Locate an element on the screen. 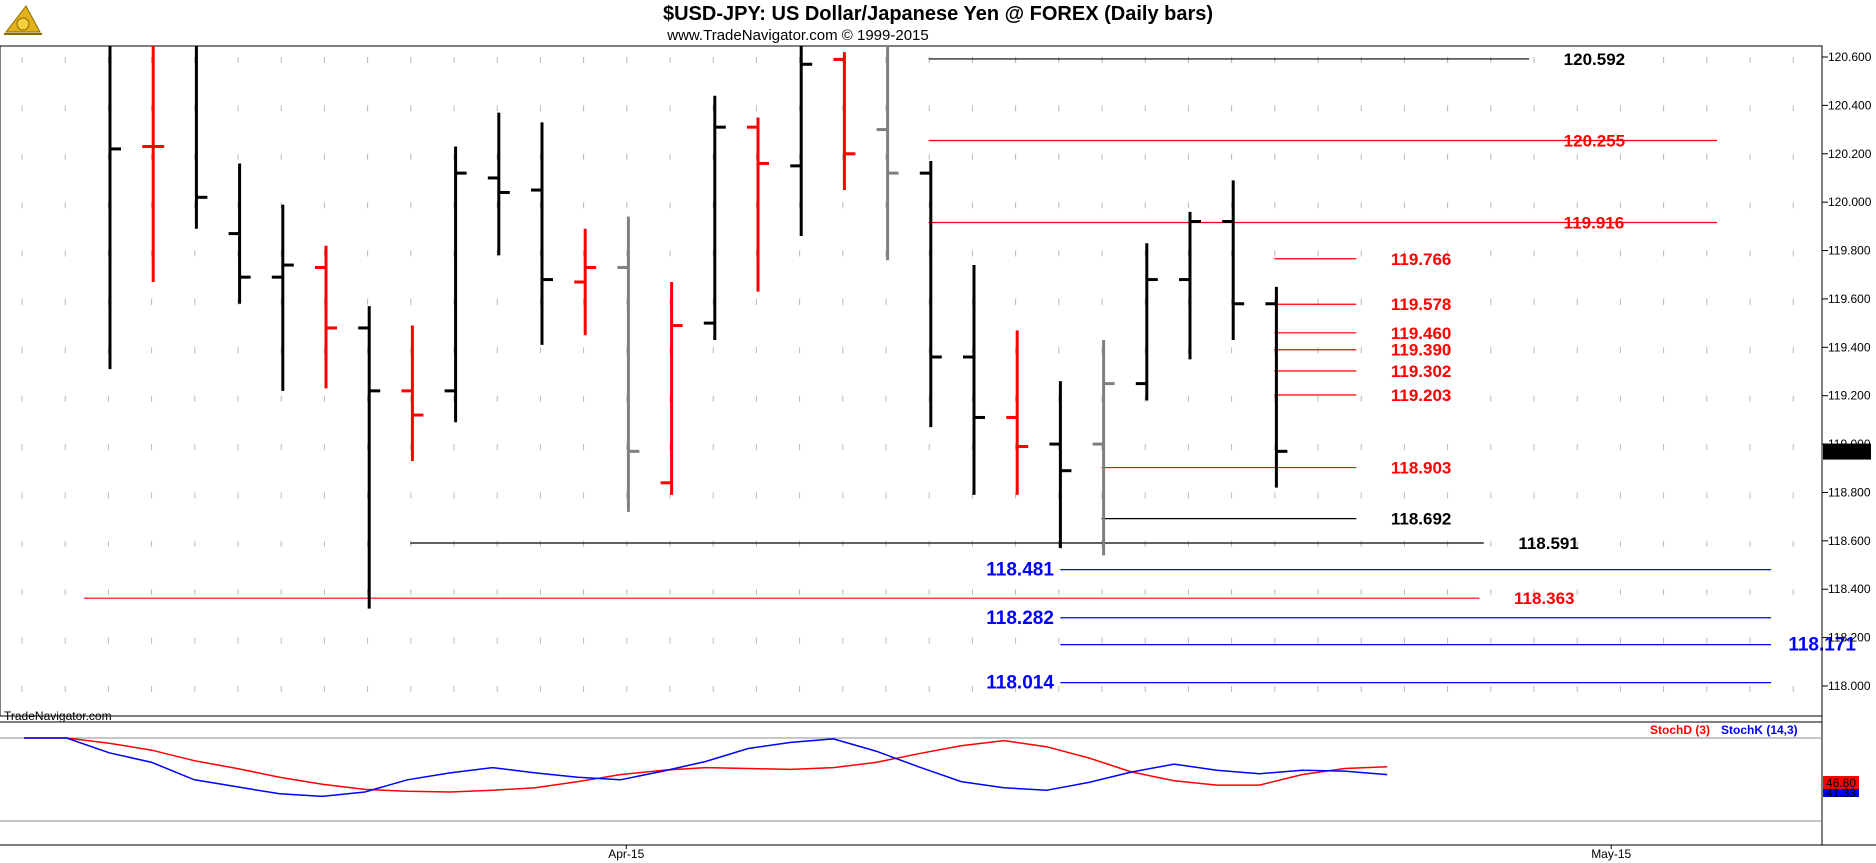 The height and width of the screenshot is (863, 1876). stochd-last-badge: 46.80 is located at coordinates (1841, 783).